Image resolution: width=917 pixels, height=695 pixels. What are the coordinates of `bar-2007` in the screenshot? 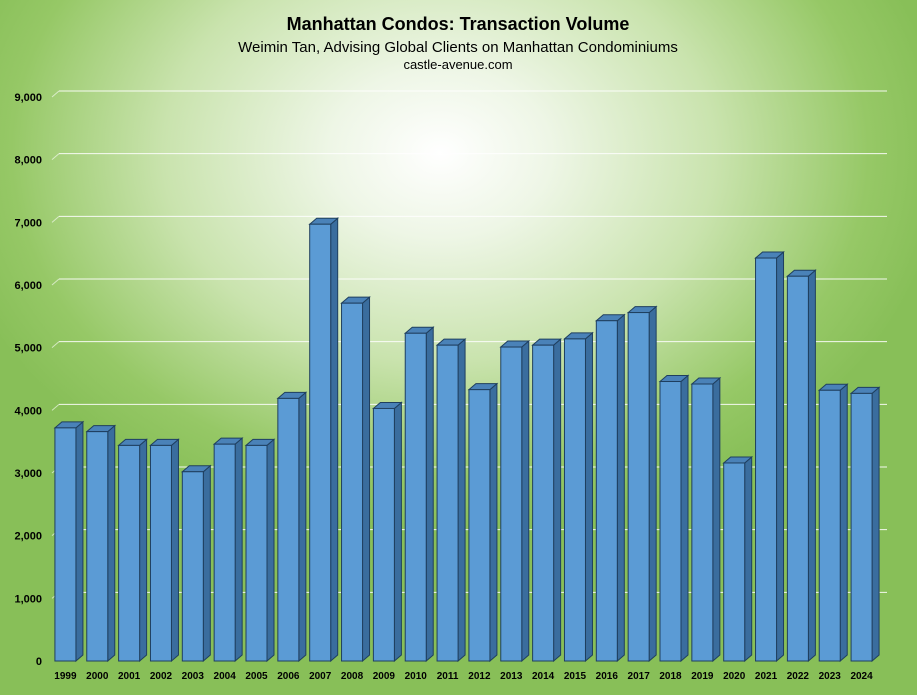 It's located at (324, 440).